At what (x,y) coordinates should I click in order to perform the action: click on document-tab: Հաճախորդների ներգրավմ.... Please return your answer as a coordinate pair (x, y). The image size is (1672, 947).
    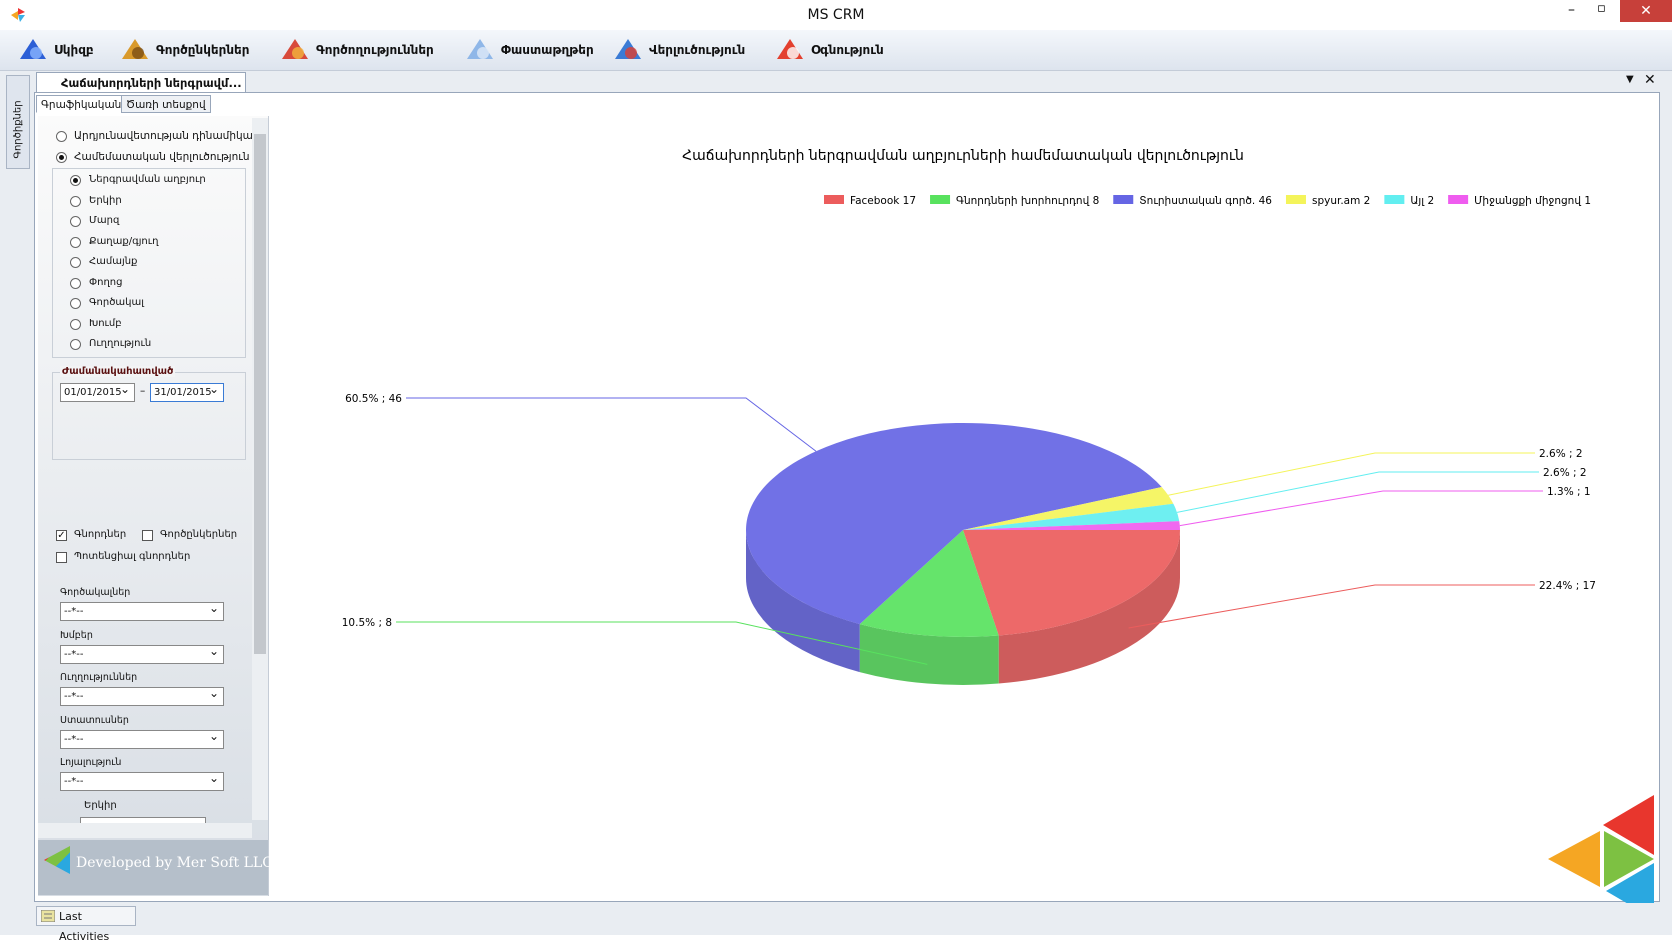
    Looking at the image, I should click on (141, 82).